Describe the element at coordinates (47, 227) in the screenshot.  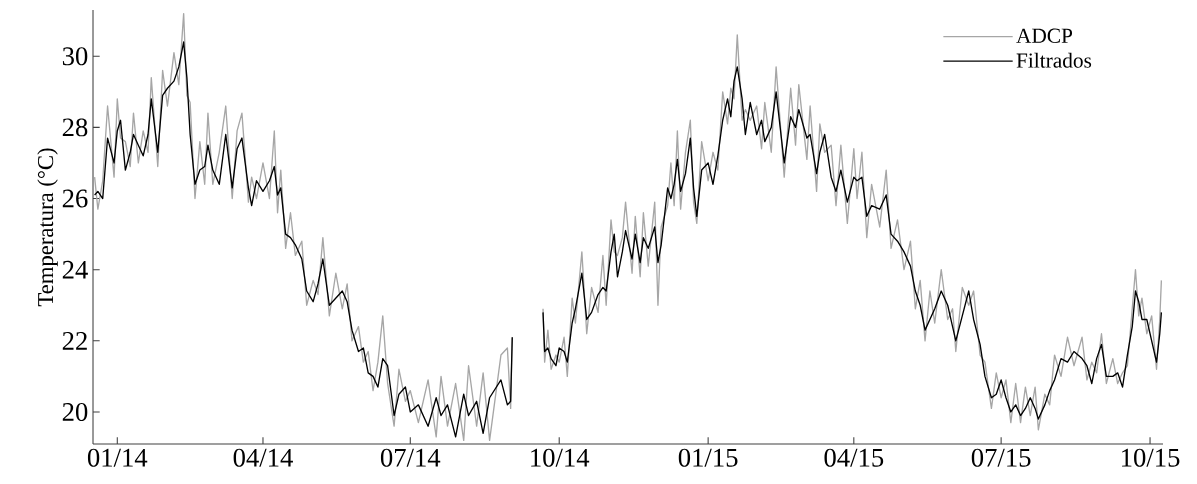
I see `y-axis-title: Temperatura (°C)` at that location.